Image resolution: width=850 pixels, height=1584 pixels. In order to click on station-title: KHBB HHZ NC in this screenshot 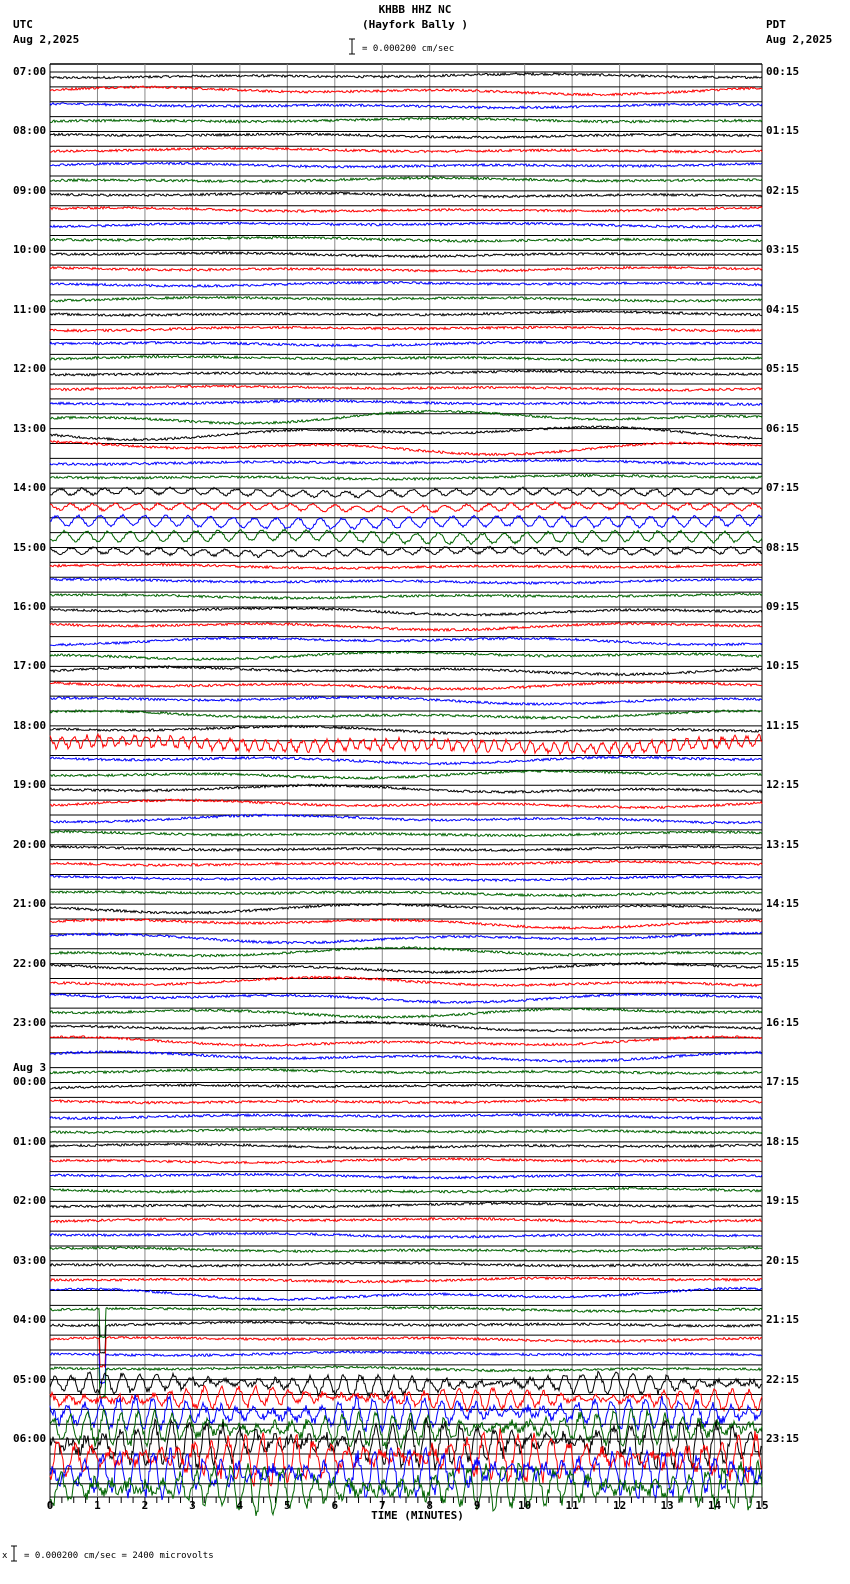, I will do `click(415, 9)`.